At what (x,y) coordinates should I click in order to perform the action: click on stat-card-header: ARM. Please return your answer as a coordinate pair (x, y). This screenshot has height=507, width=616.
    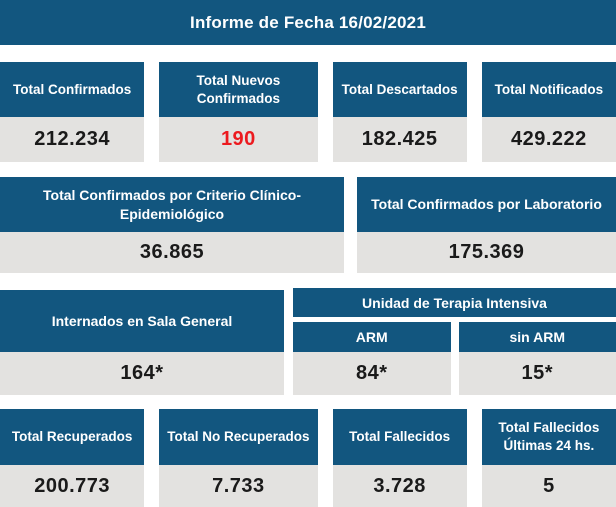
    Looking at the image, I should click on (372, 337).